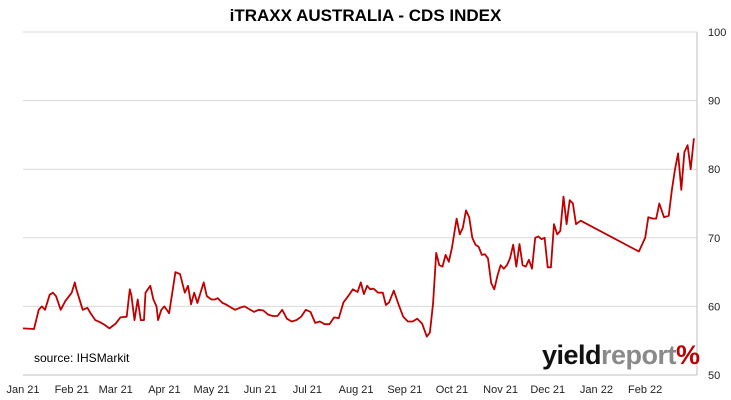  What do you see at coordinates (164, 390) in the screenshot?
I see `x-tick-label: Apr 21` at bounding box center [164, 390].